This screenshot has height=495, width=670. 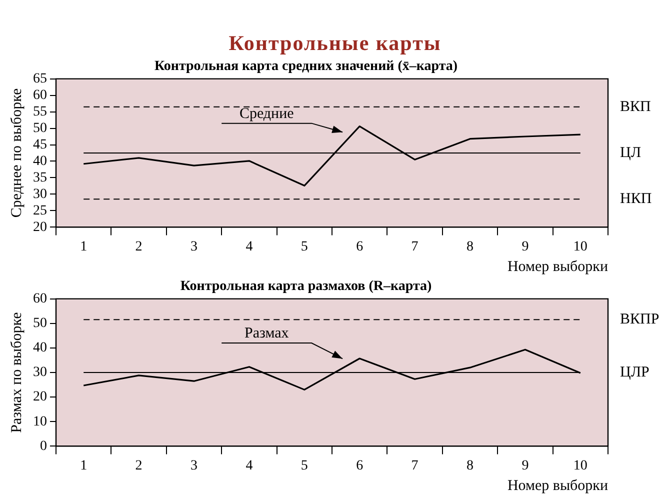 I want to click on chart-subtitle: Контрольная карта средних значений (x̄–карта), so click(x=306, y=66).